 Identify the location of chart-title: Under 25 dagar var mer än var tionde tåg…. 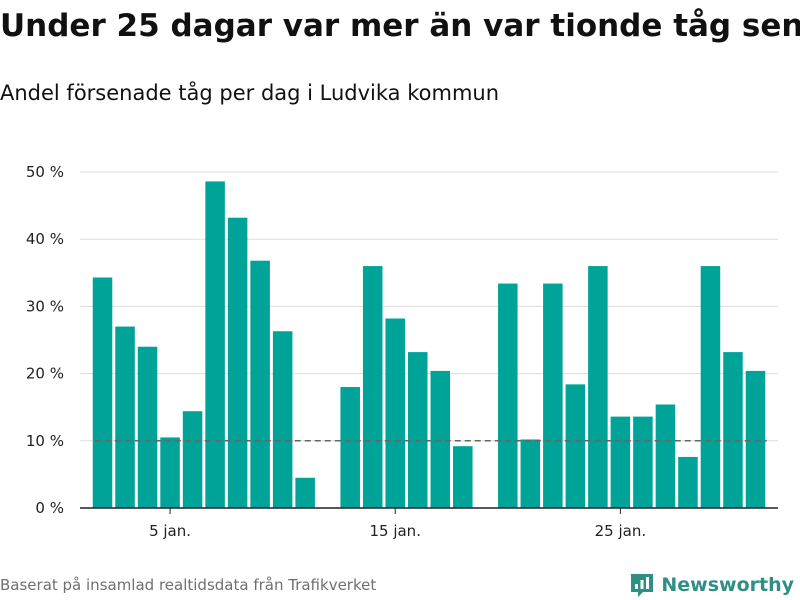
(400, 26).